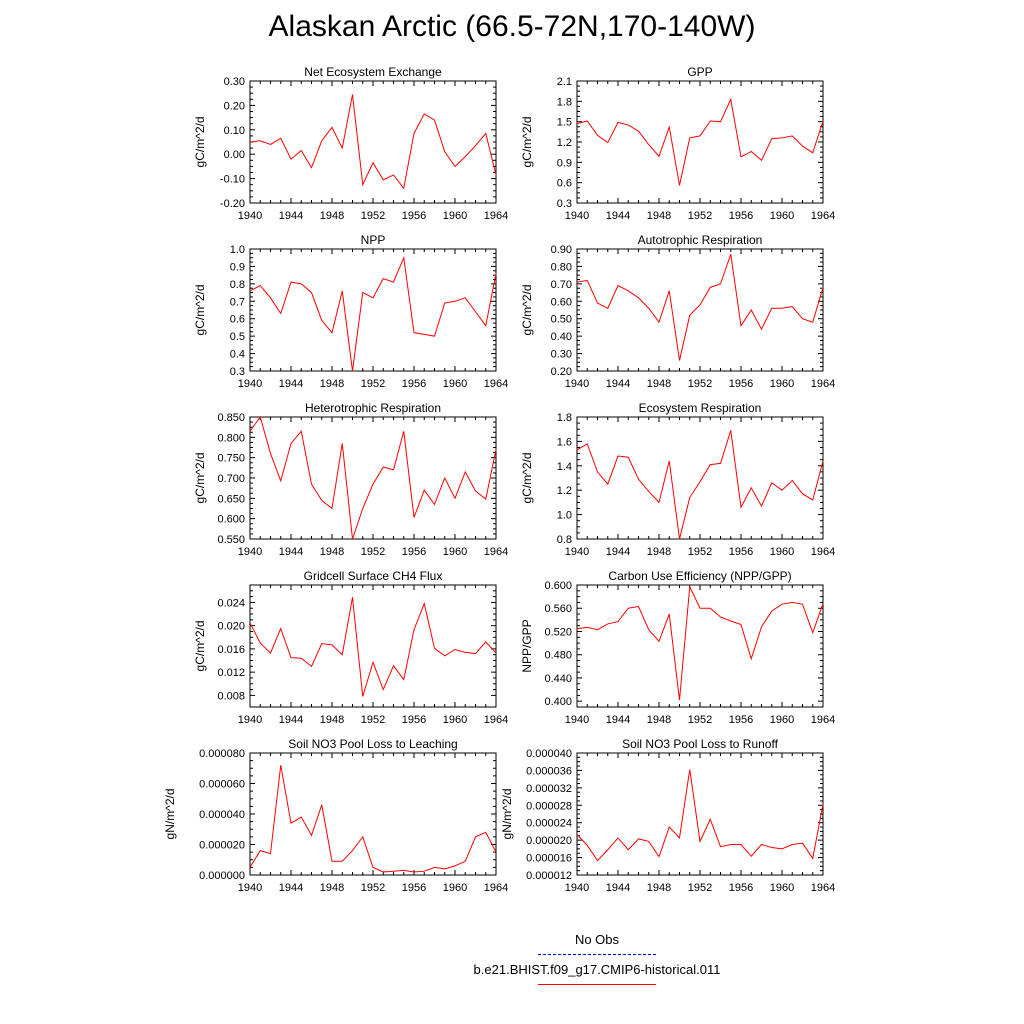  Describe the element at coordinates (564, 516) in the screenshot. I see `y-tick-label: 1.0` at that location.